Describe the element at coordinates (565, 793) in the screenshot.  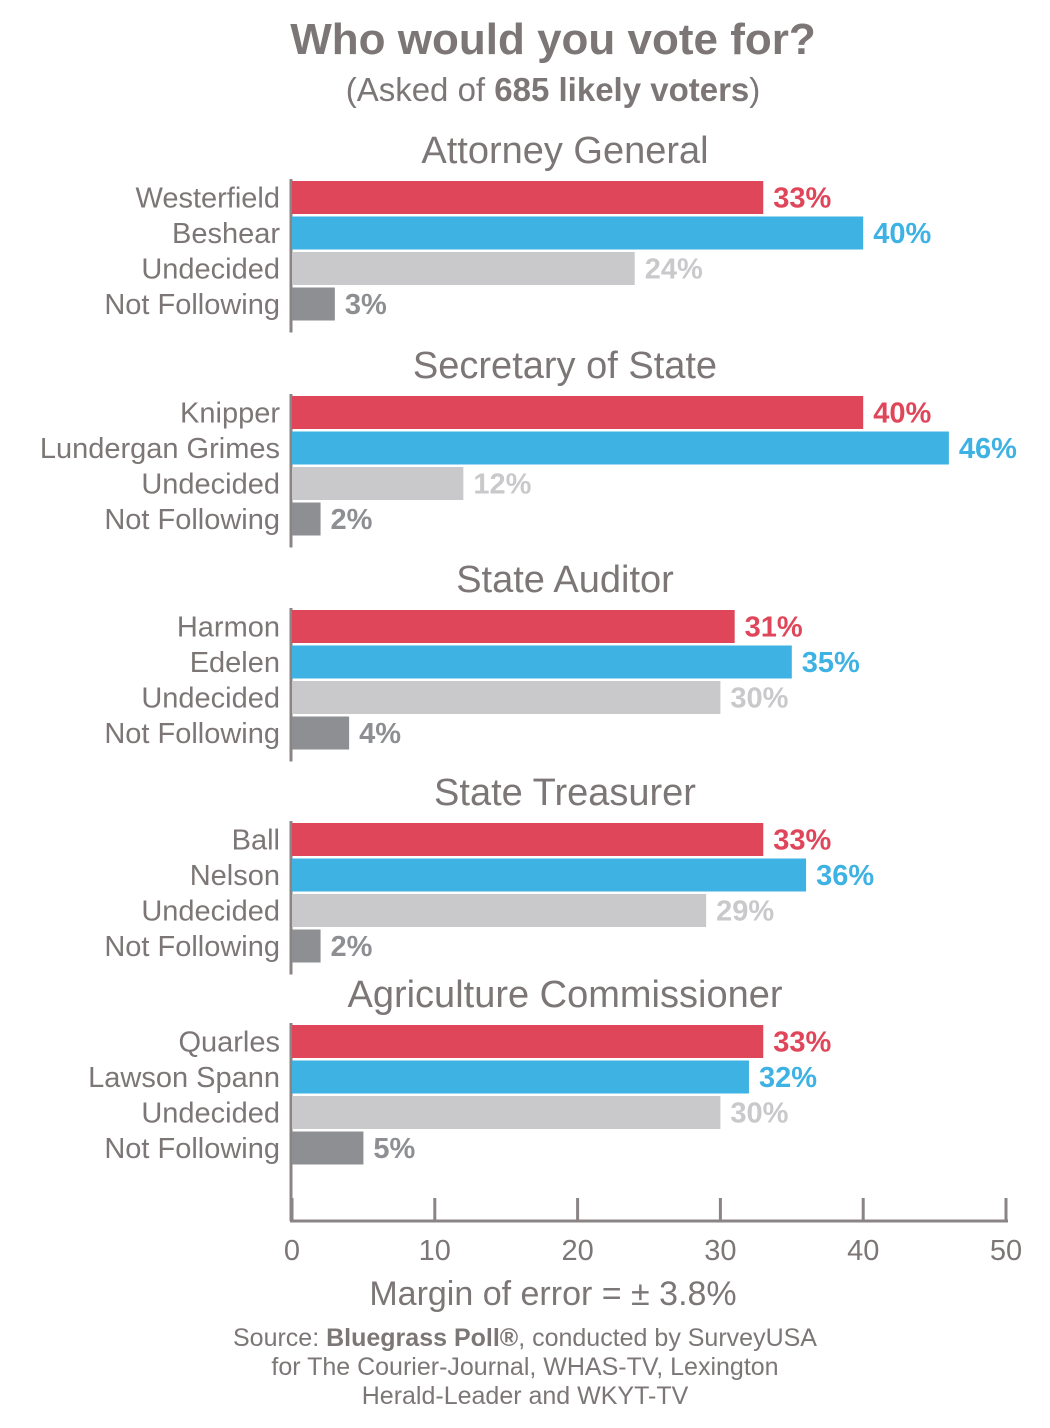
I see `race-title: State Treasurer` at that location.